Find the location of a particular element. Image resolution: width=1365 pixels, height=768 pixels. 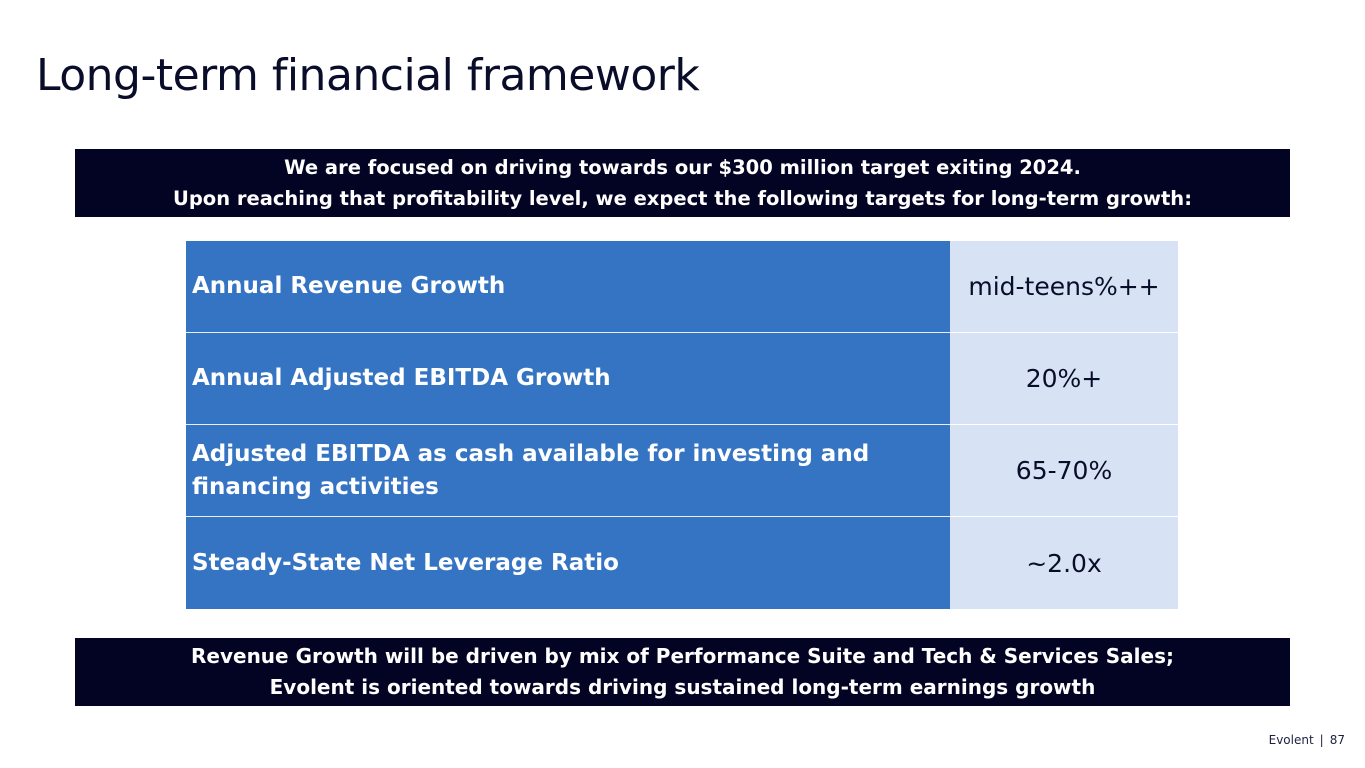

metric-value: mid-teens%++ is located at coordinates (1064, 287).